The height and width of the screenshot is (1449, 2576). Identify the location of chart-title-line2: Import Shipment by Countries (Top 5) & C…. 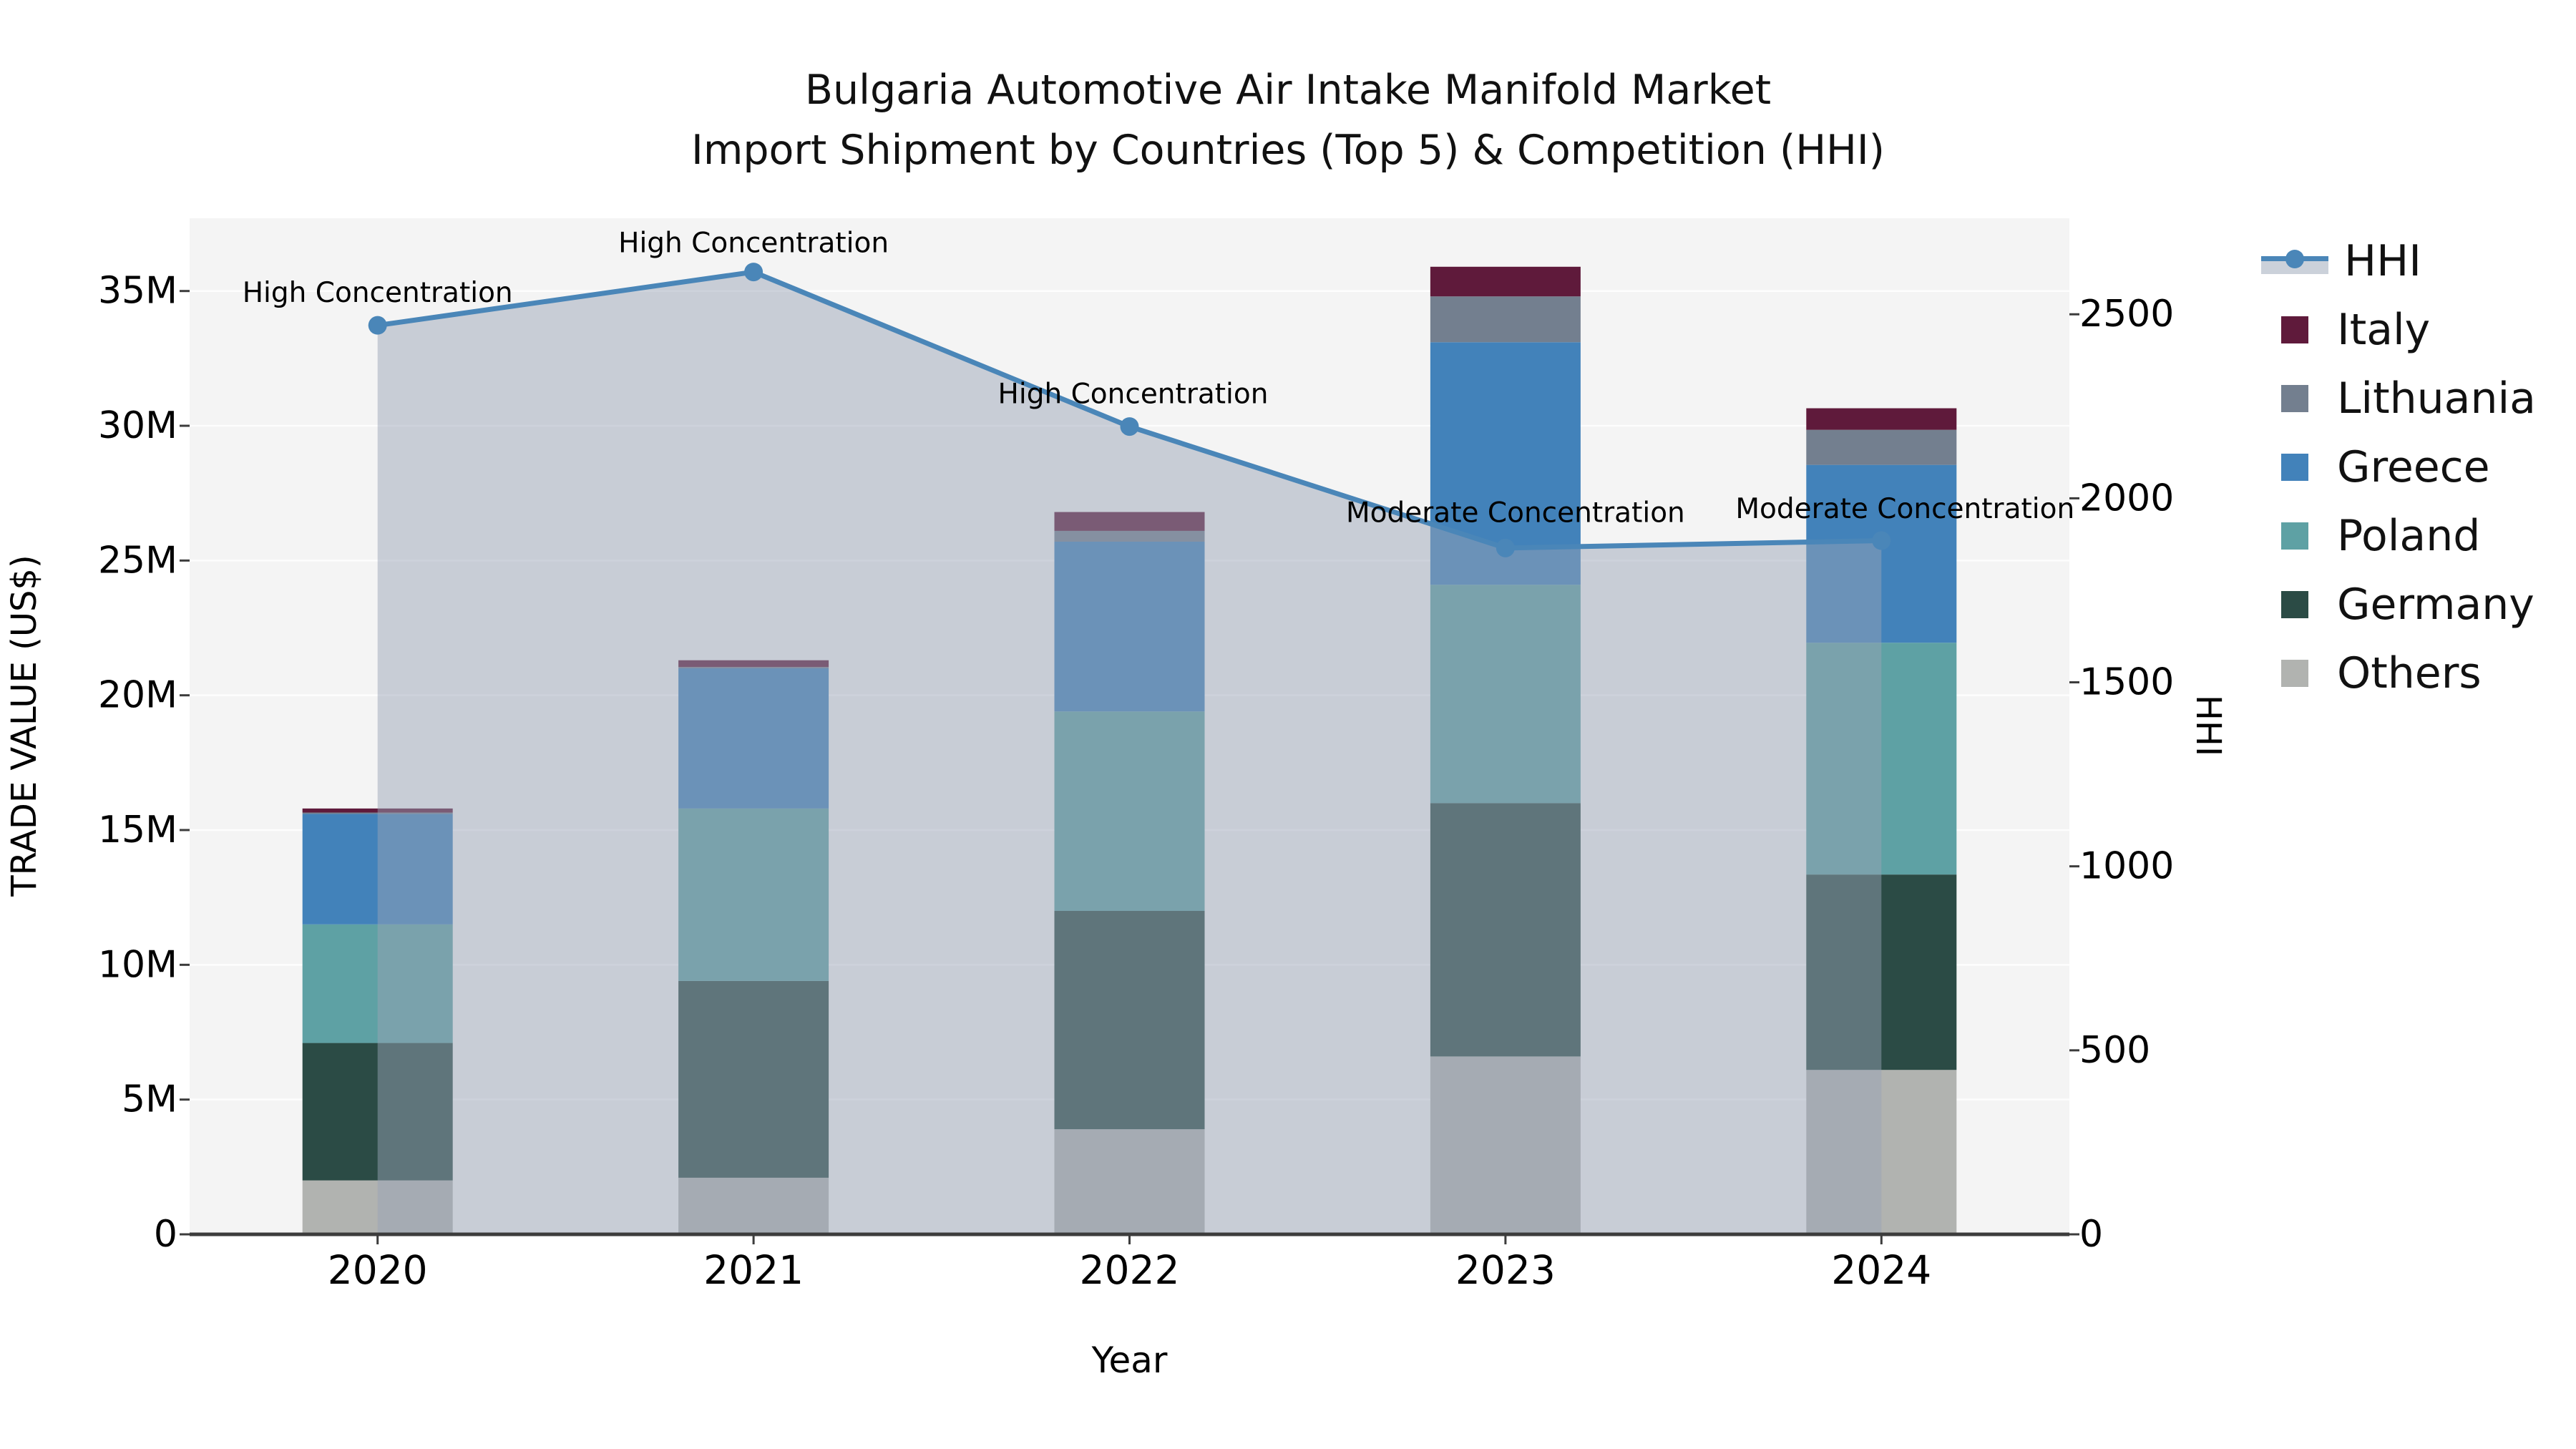
(1288, 150).